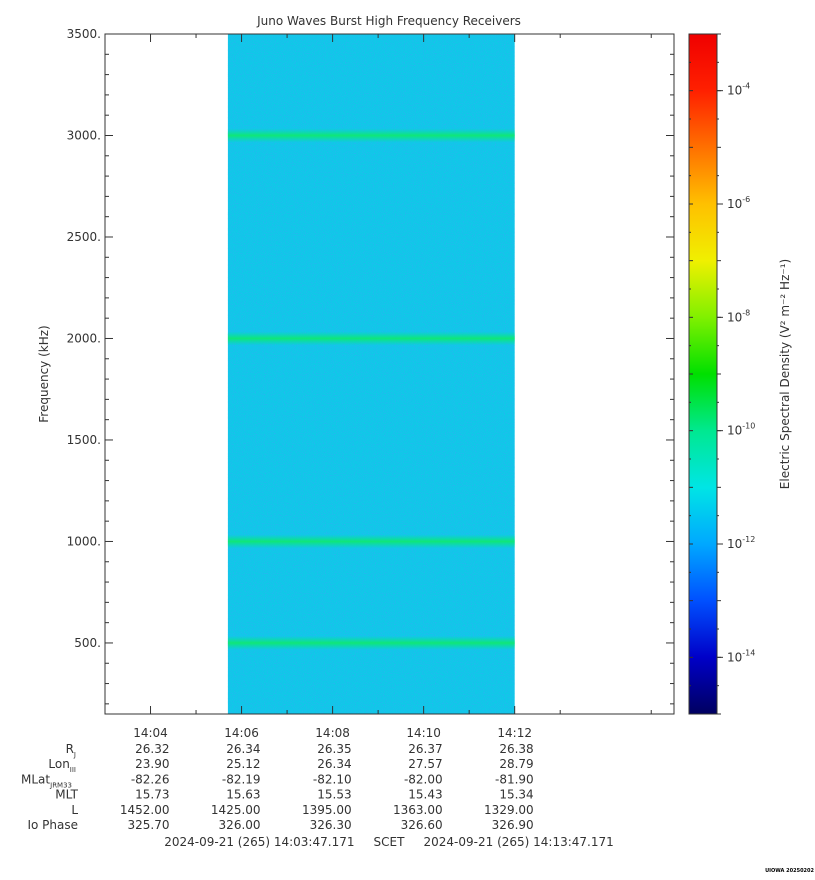  I want to click on colorbar-tick-label: 10⁻⁴, so click(738, 90).